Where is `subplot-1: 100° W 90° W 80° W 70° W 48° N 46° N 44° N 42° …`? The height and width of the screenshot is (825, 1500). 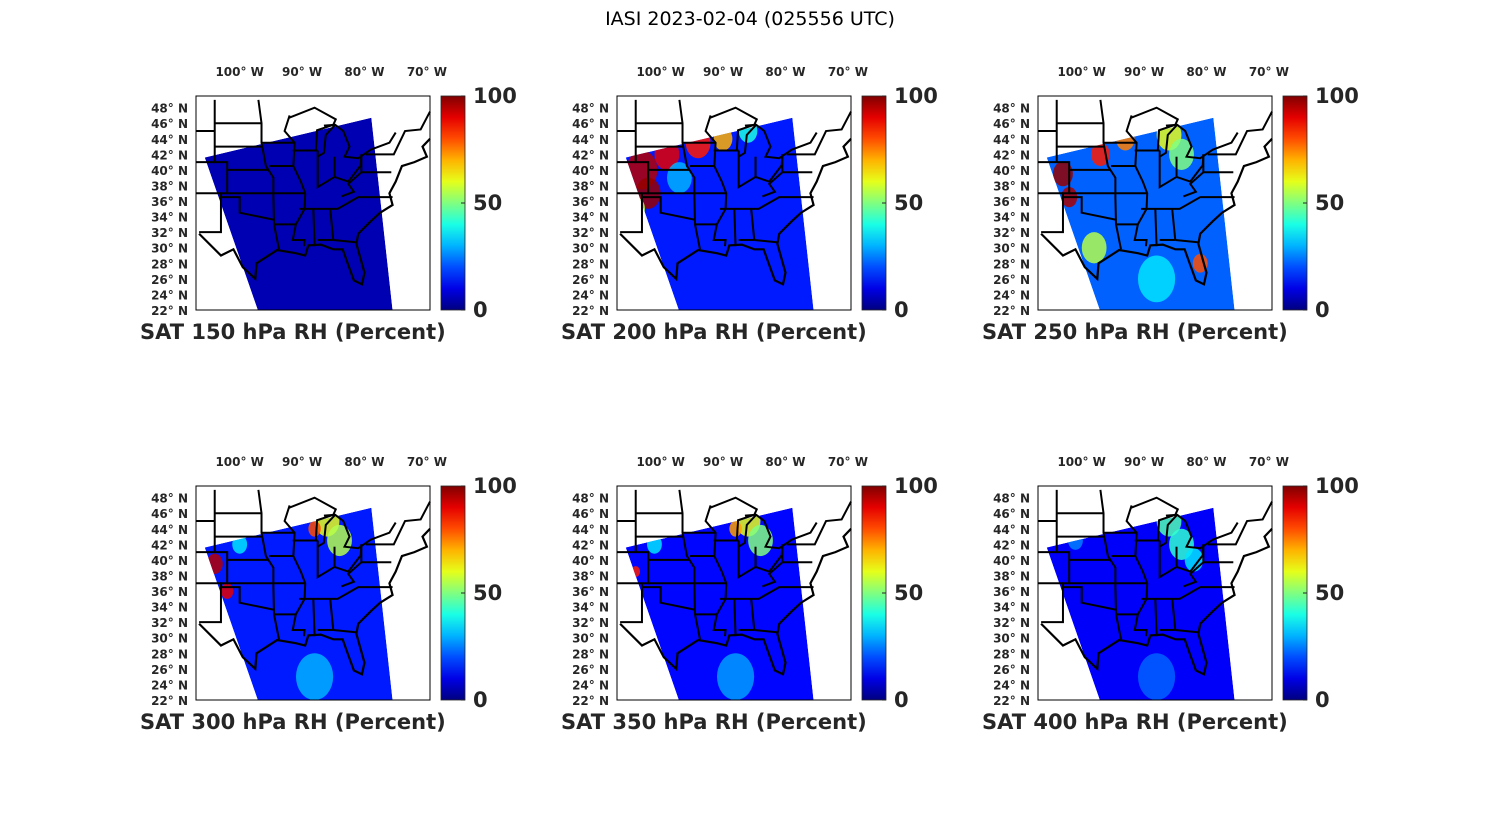
subplot-1: 100° W 90° W 80° W 70° W 48° N 46° N 44° N 42° … is located at coordinates (346, 208).